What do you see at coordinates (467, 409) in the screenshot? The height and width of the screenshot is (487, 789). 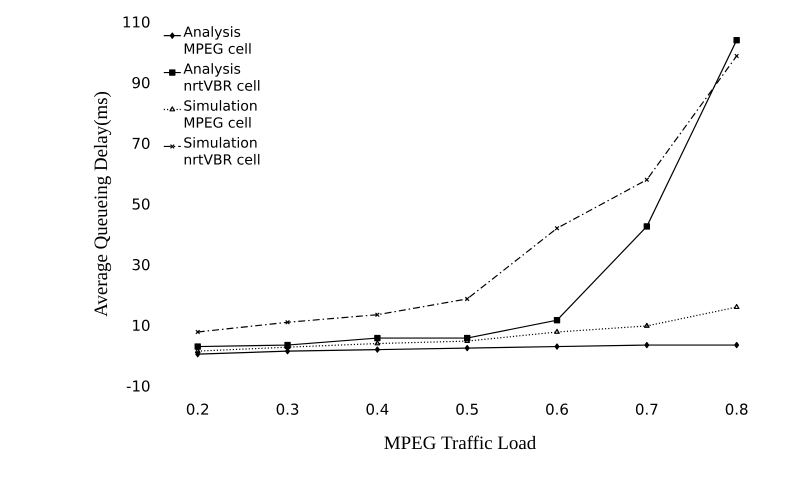 I see `x-tick-label: 0.5` at bounding box center [467, 409].